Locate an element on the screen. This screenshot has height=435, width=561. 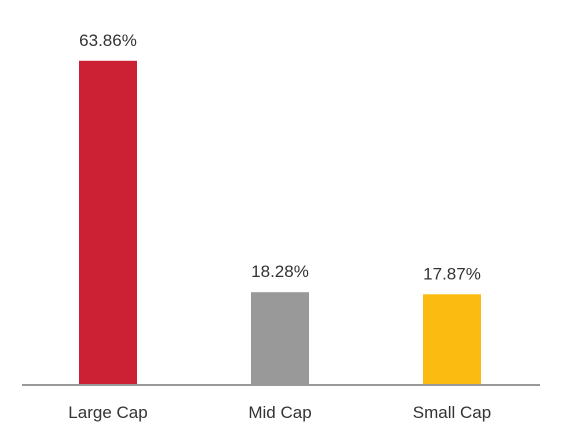
bar-small-cap is located at coordinates (452, 339).